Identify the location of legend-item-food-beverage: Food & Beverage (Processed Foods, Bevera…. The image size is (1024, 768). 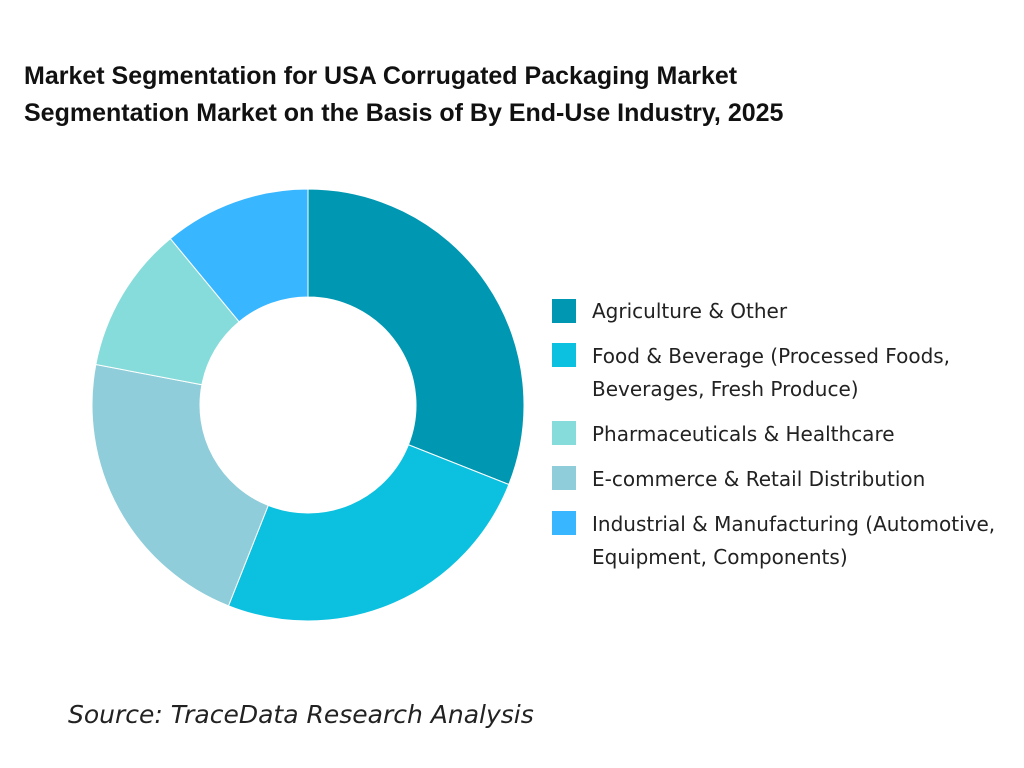
(782, 373).